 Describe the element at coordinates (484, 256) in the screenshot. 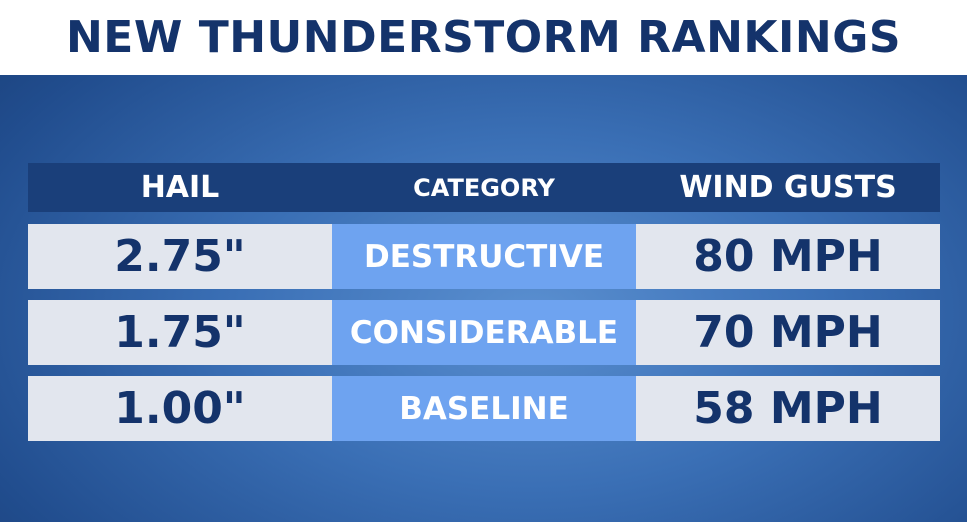

I see `category-cell: DESTRUCTIVE` at that location.